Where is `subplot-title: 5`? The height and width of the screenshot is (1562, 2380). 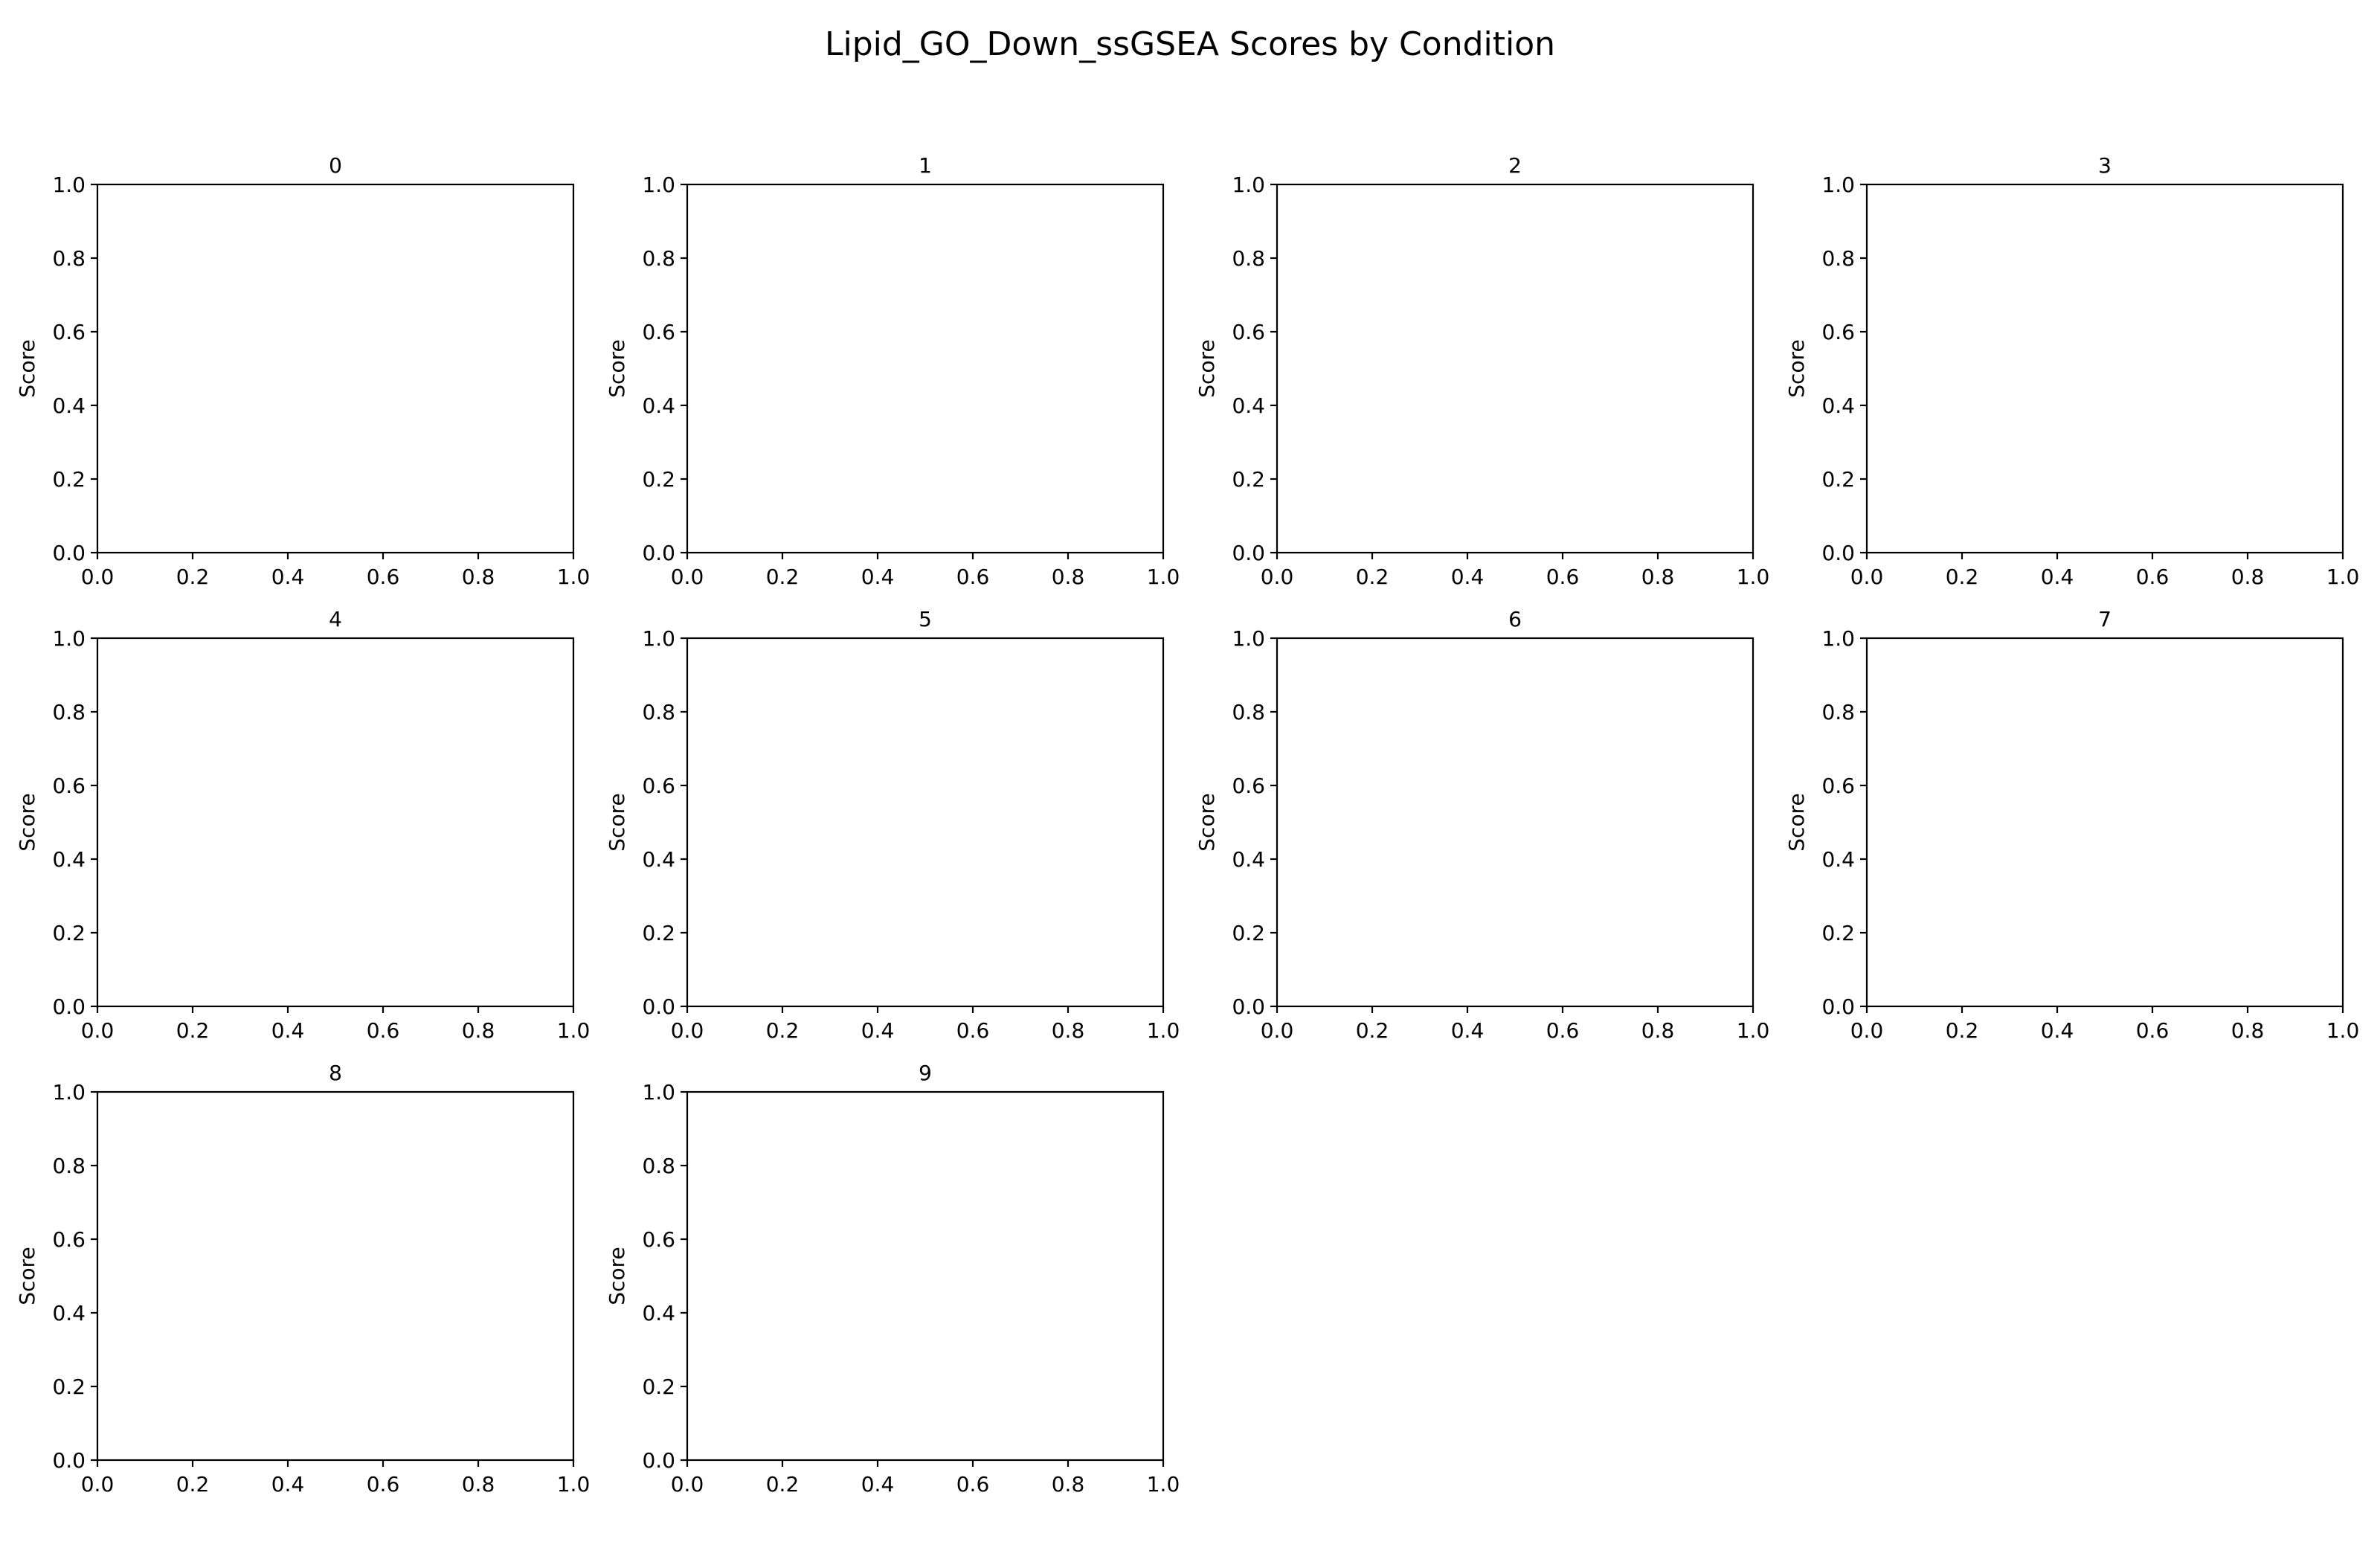 subplot-title: 5 is located at coordinates (926, 619).